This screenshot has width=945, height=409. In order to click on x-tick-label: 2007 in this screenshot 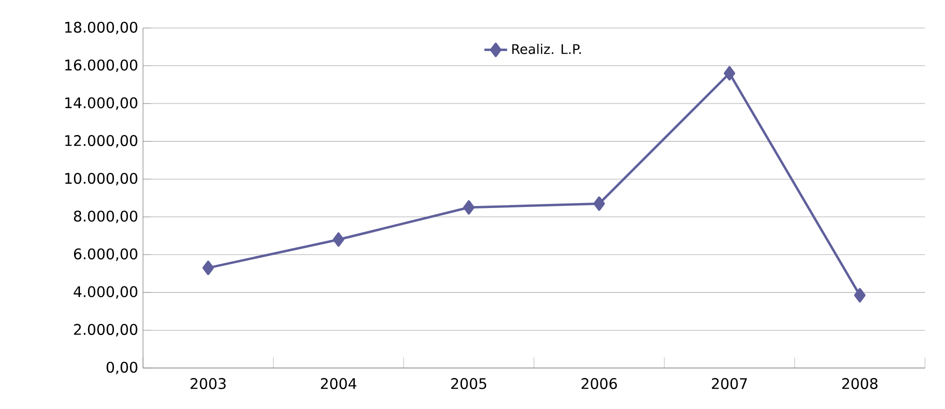, I will do `click(729, 384)`.